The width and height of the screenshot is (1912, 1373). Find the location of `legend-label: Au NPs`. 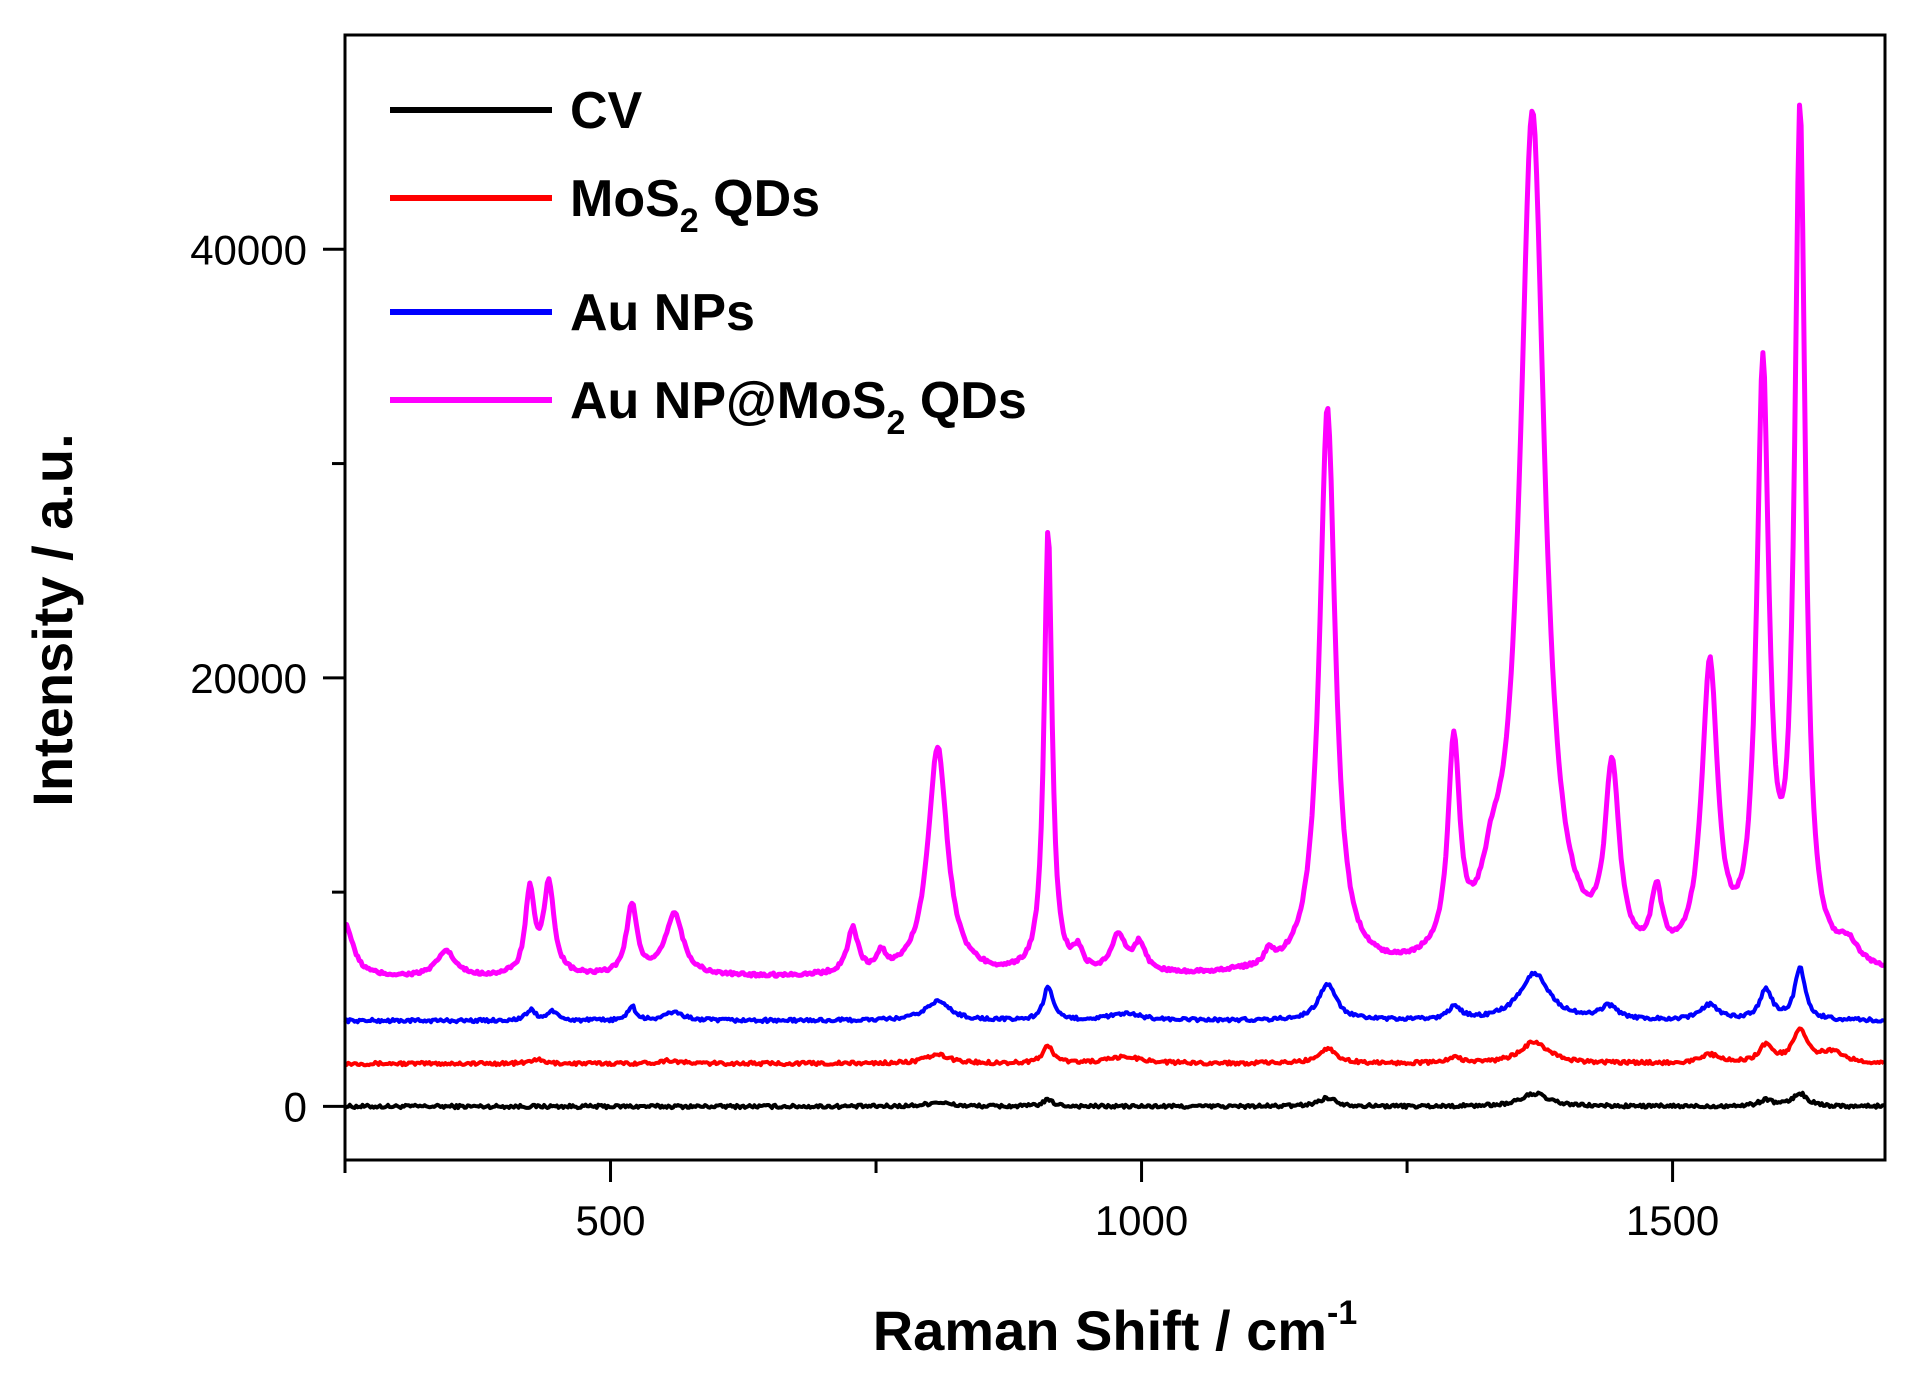

legend-label: Au NPs is located at coordinates (662, 313).